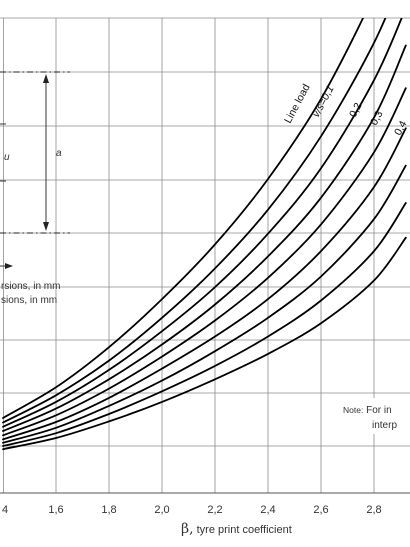 The image size is (410, 547). What do you see at coordinates (108, 510) in the screenshot?
I see `x-tick-label-2: 1,8` at bounding box center [108, 510].